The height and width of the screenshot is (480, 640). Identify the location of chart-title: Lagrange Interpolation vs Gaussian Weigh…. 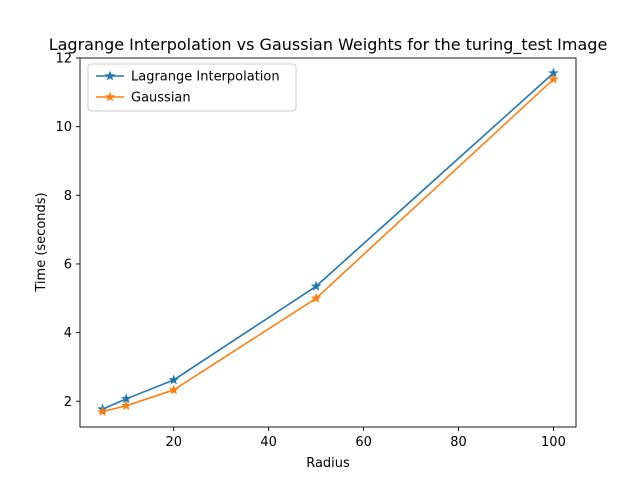
(328, 45).